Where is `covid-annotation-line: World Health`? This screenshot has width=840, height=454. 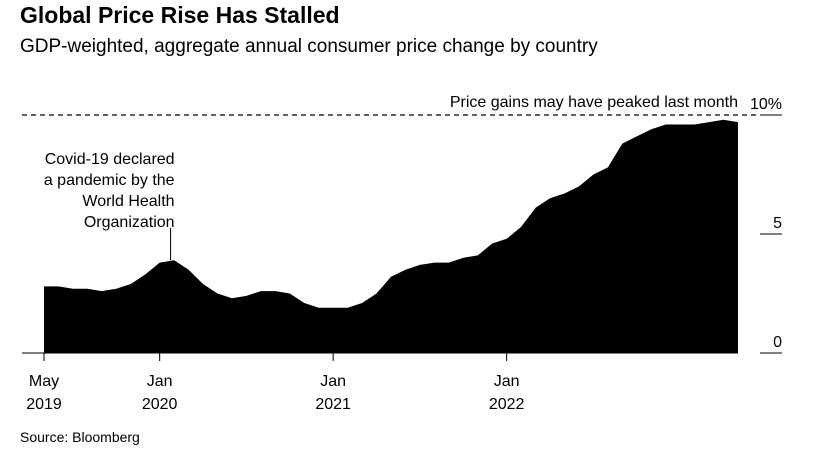
covid-annotation-line: World Health is located at coordinates (128, 201).